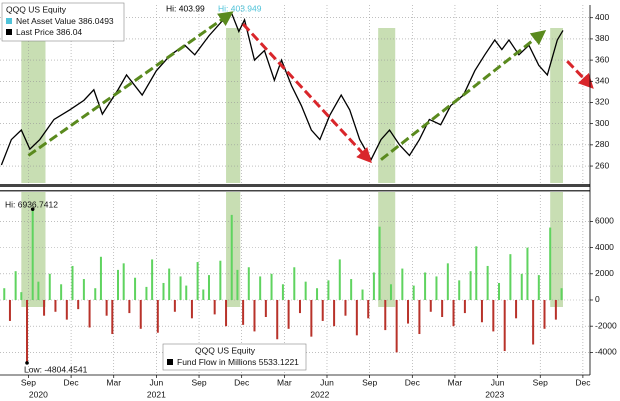  I want to click on annotation: Hi: 403.949, so click(240, 8).